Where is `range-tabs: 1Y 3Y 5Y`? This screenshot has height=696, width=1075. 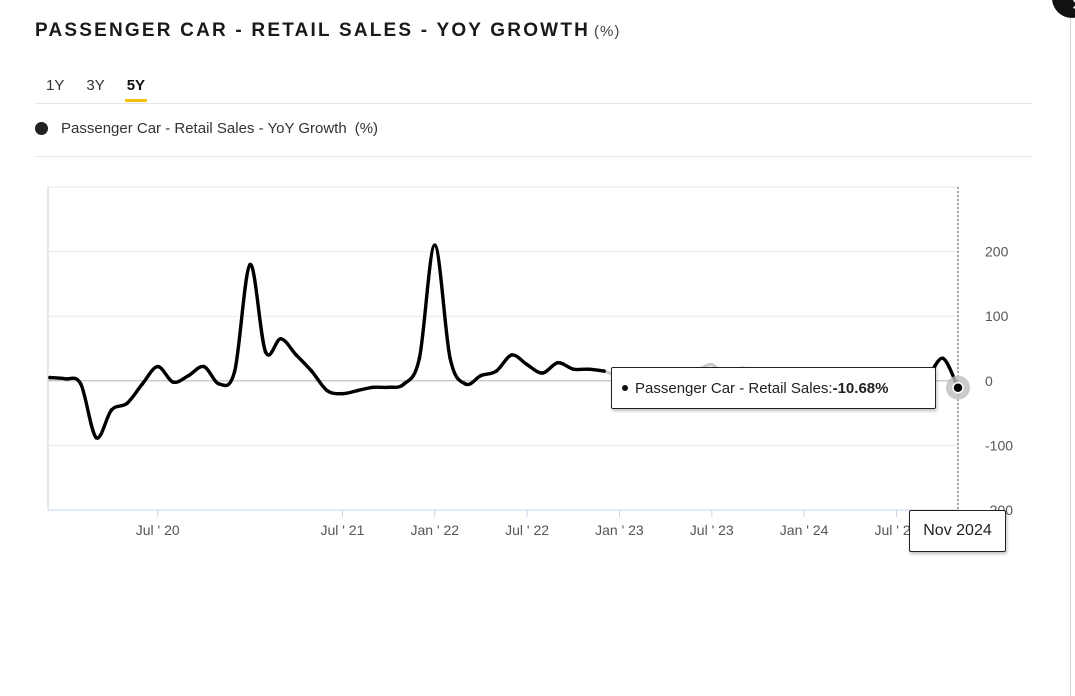 range-tabs: 1Y 3Y 5Y is located at coordinates (95, 89).